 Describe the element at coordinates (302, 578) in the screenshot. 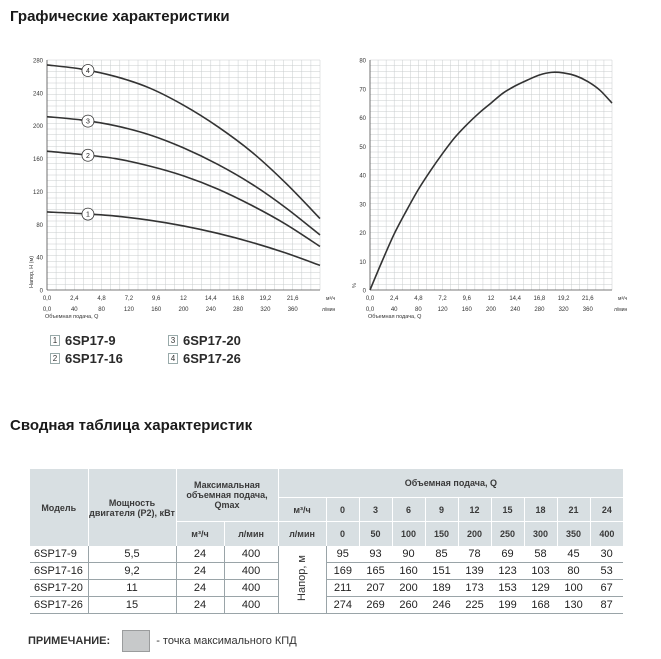

I see `head-label: Напор, м` at that location.